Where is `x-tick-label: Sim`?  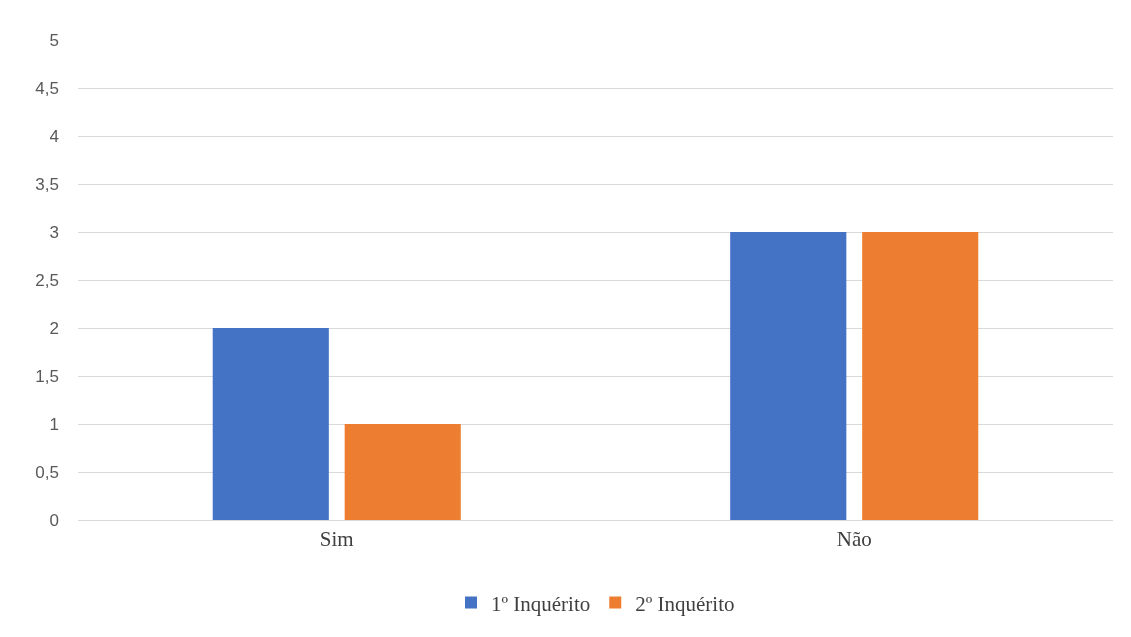
x-tick-label: Sim is located at coordinates (336, 539).